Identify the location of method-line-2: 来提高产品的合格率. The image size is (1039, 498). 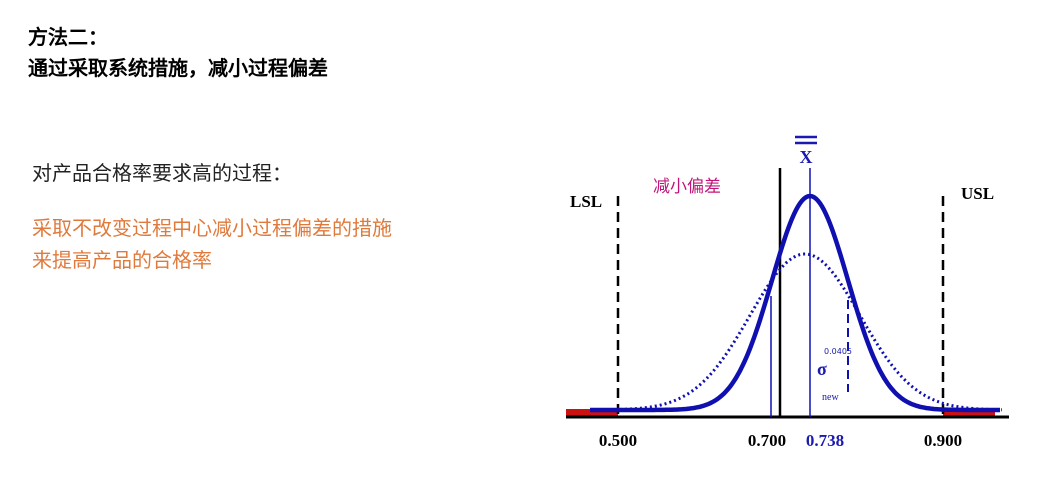
(122, 260).